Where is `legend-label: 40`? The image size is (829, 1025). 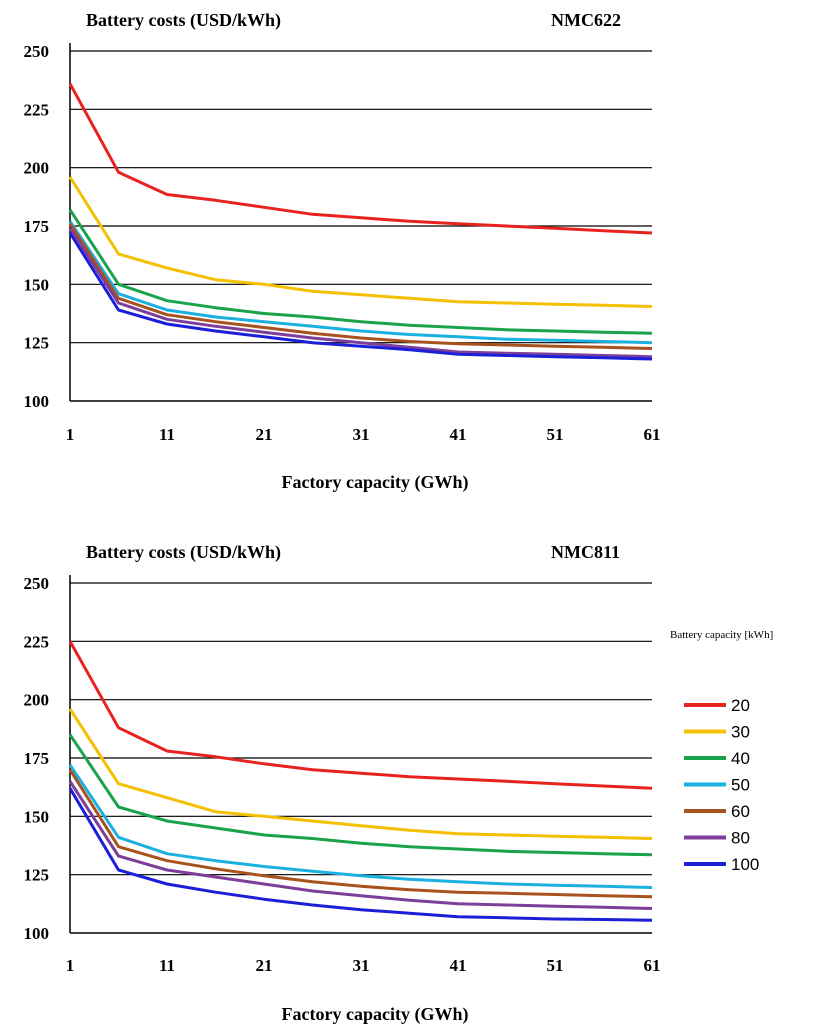 legend-label: 40 is located at coordinates (740, 758).